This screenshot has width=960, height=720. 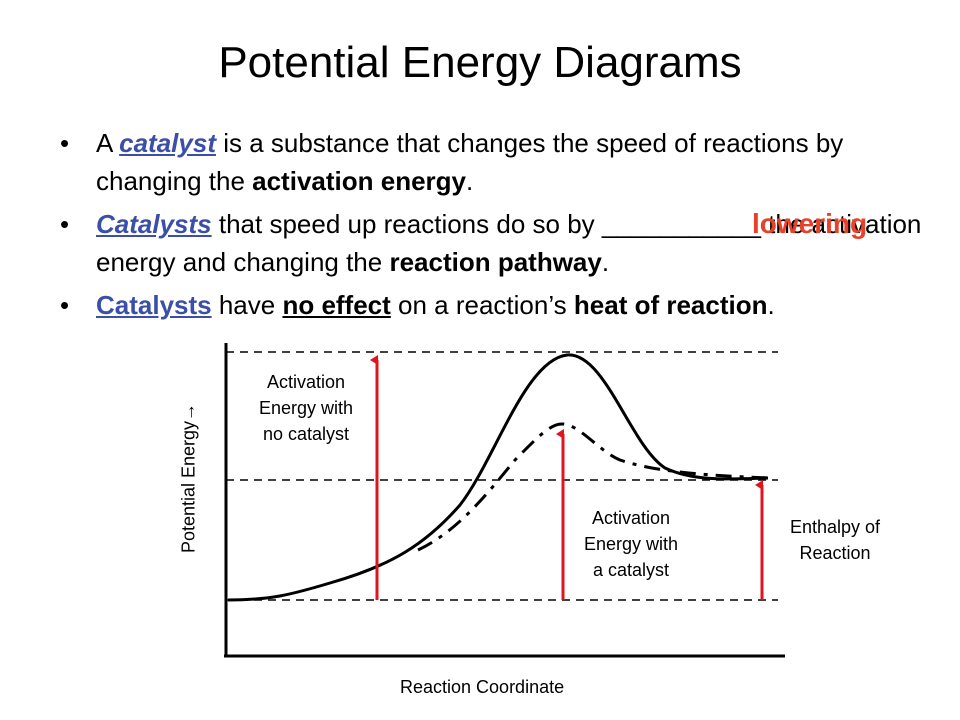 What do you see at coordinates (810, 223) in the screenshot?
I see `answer-lowering: lowering` at bounding box center [810, 223].